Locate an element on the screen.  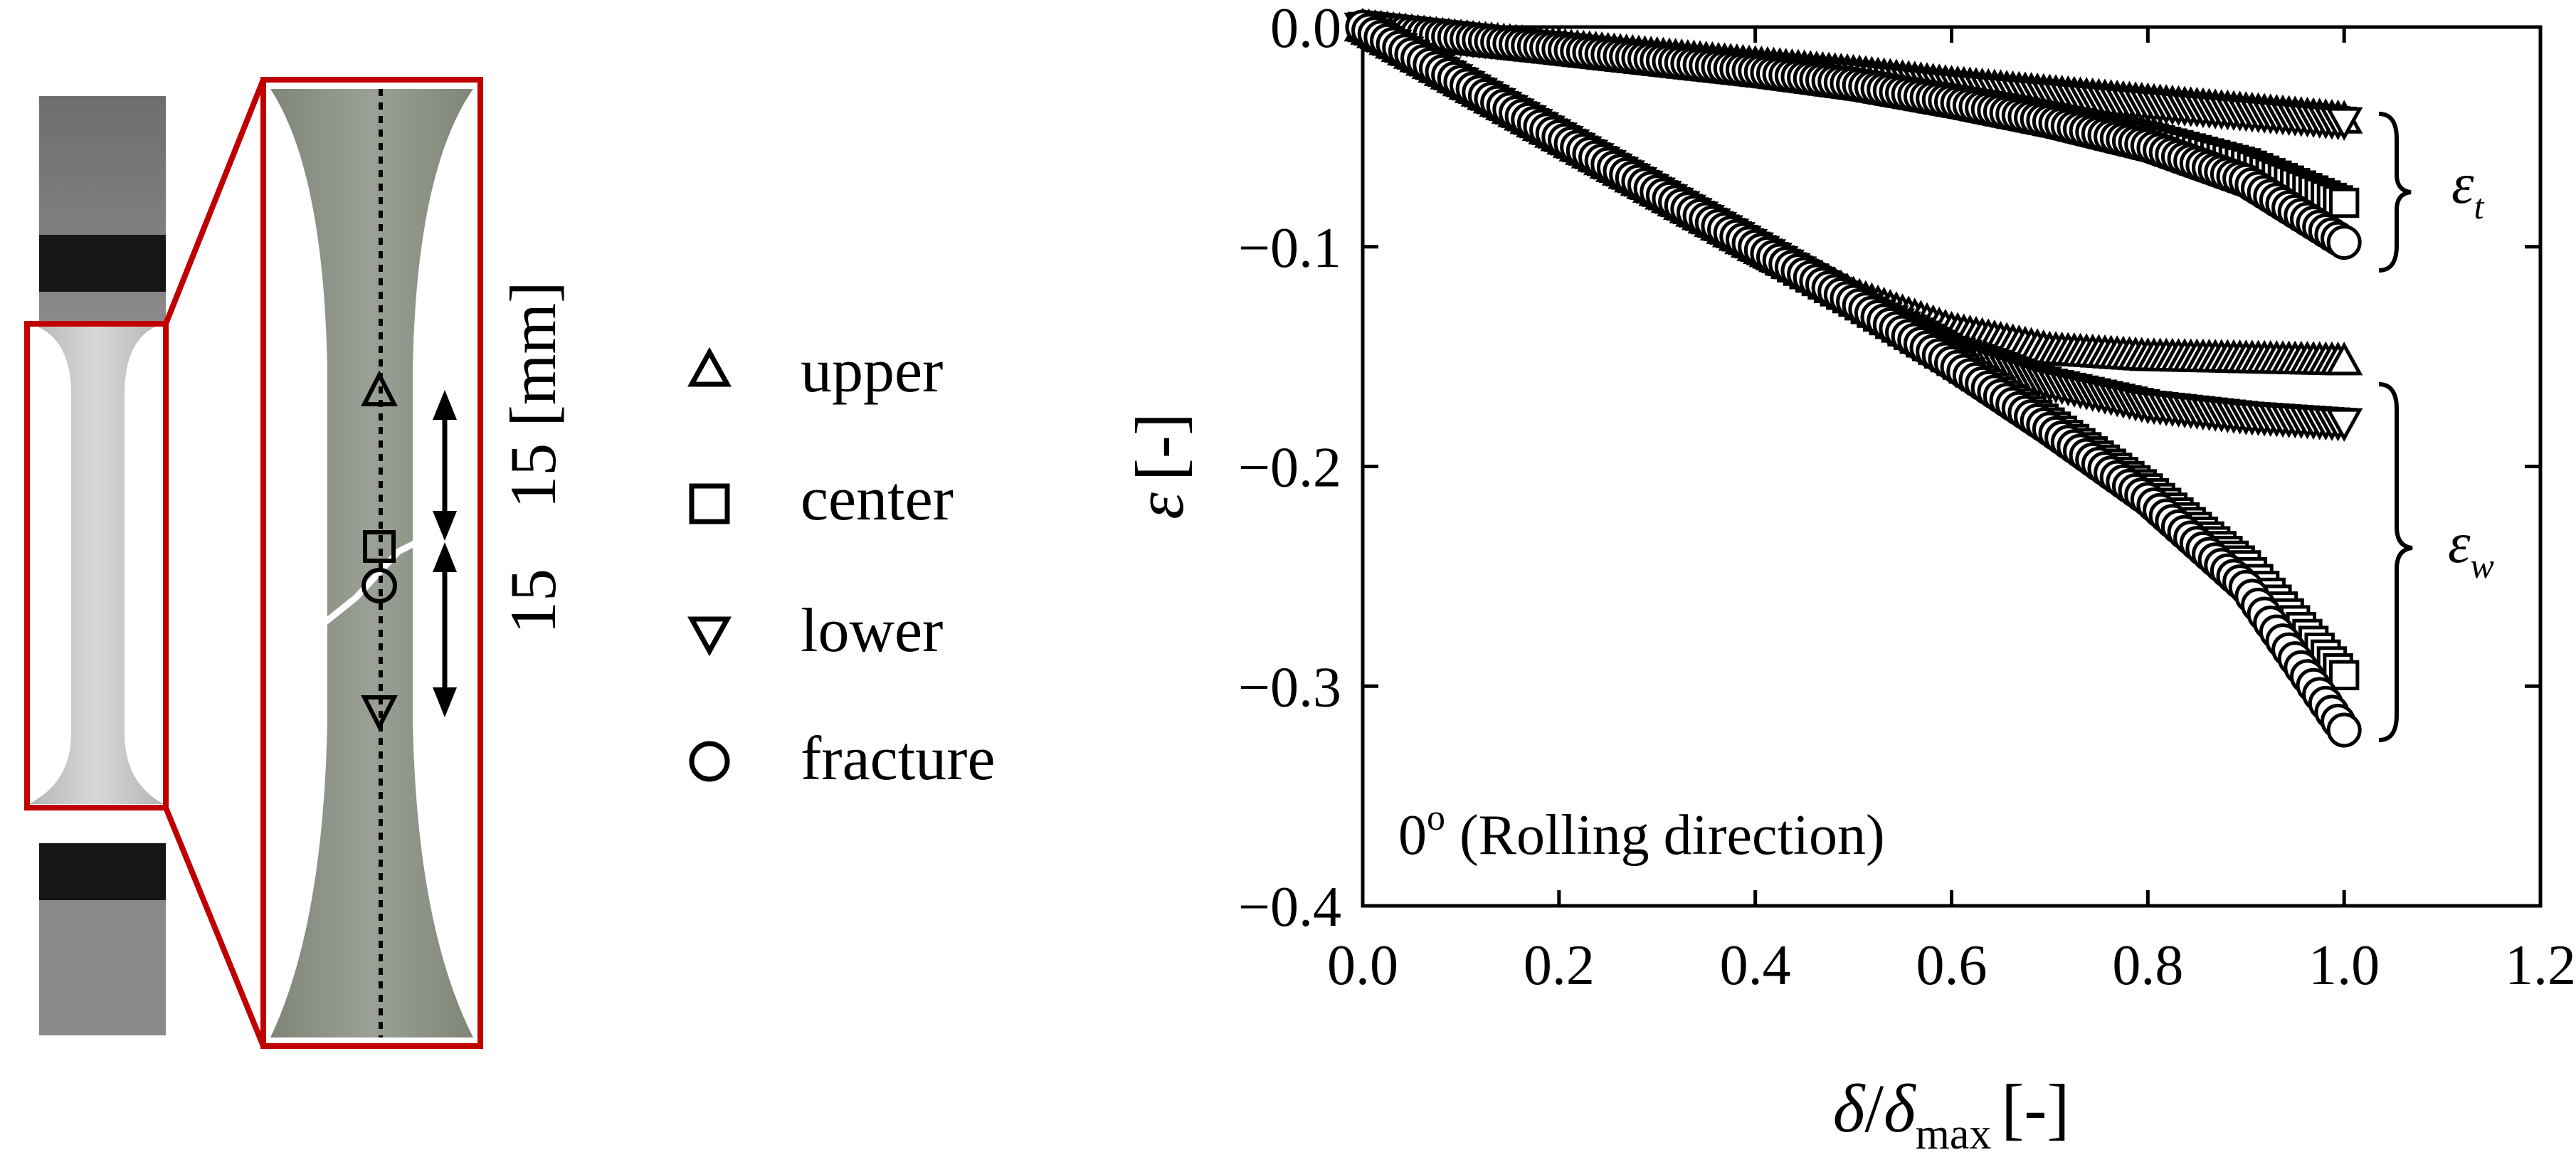
marker-upper is located at coordinates (380, 388).